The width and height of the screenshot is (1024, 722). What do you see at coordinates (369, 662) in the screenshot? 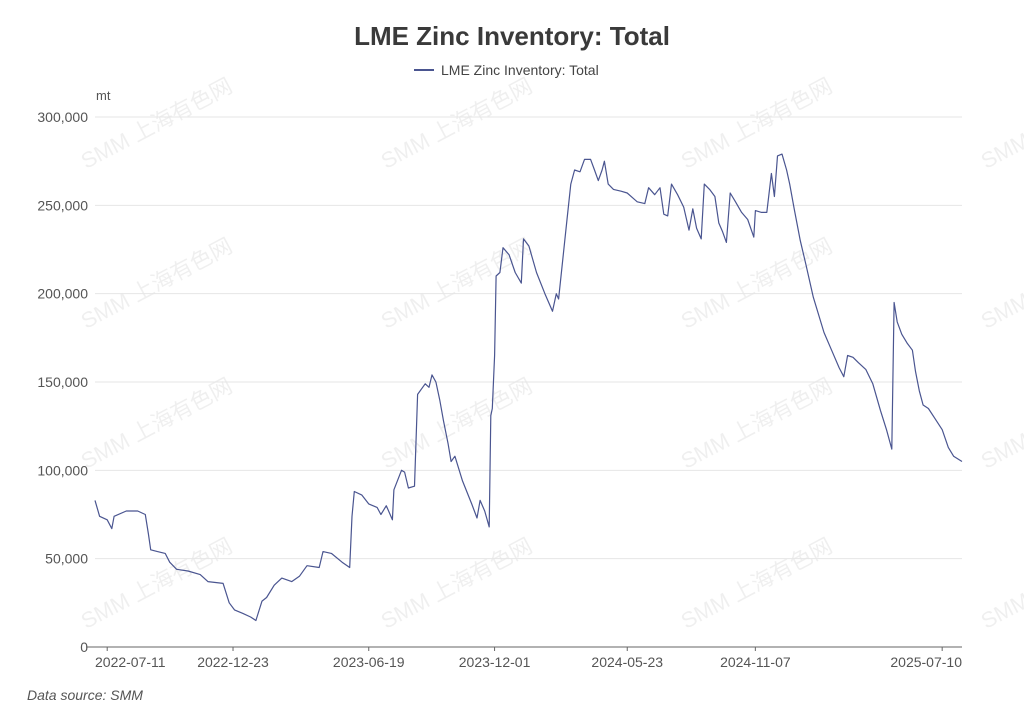
I see `x-tick-label: 2023-06-19` at bounding box center [369, 662].